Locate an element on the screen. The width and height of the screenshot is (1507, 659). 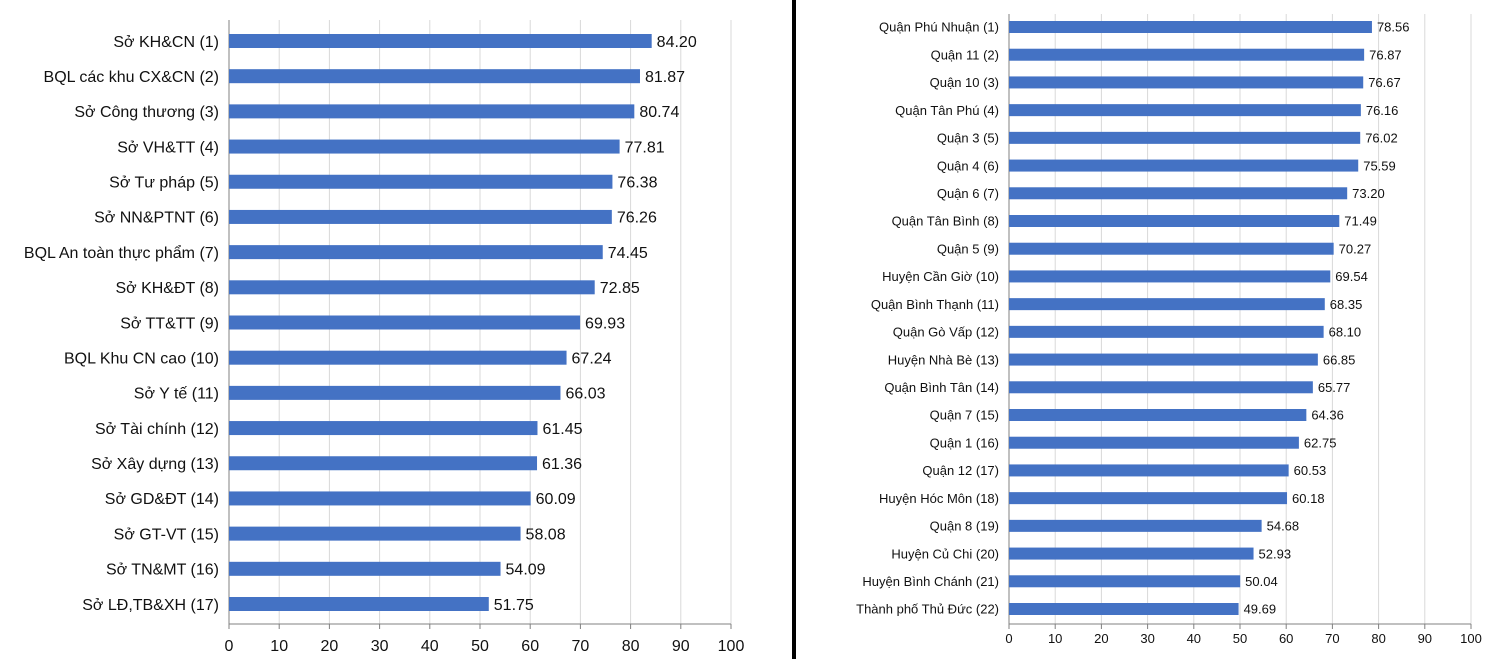
category-label: BQL An toàn thực phẩm (7) is located at coordinates (121, 253).